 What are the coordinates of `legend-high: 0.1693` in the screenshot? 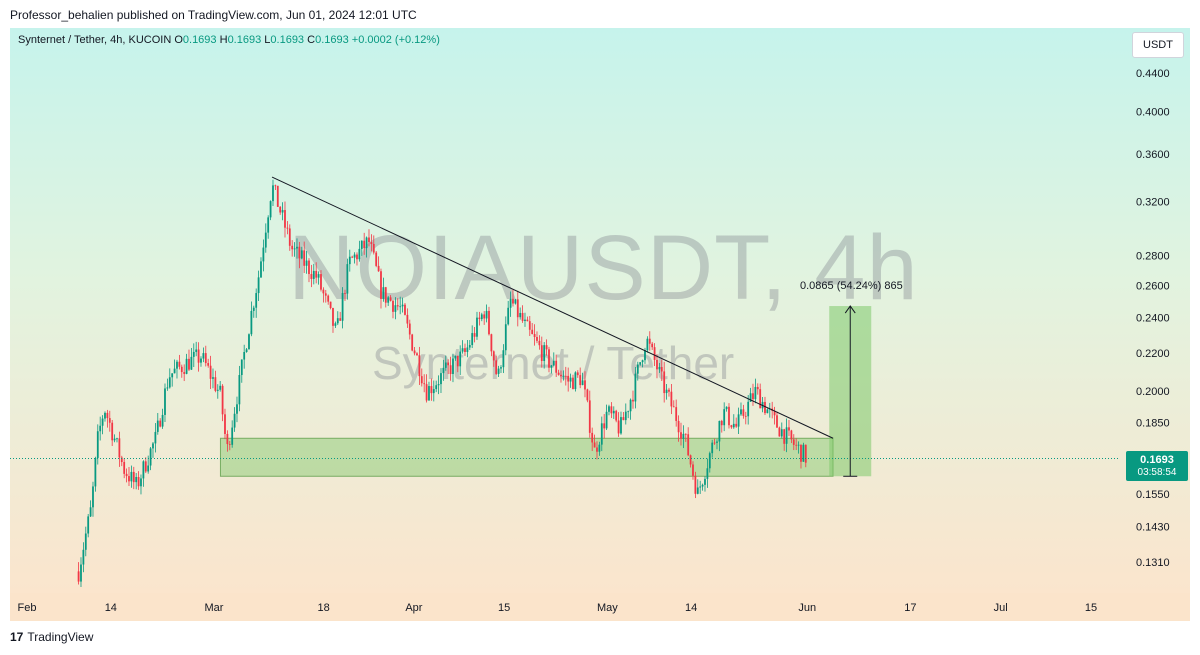 It's located at (244, 40).